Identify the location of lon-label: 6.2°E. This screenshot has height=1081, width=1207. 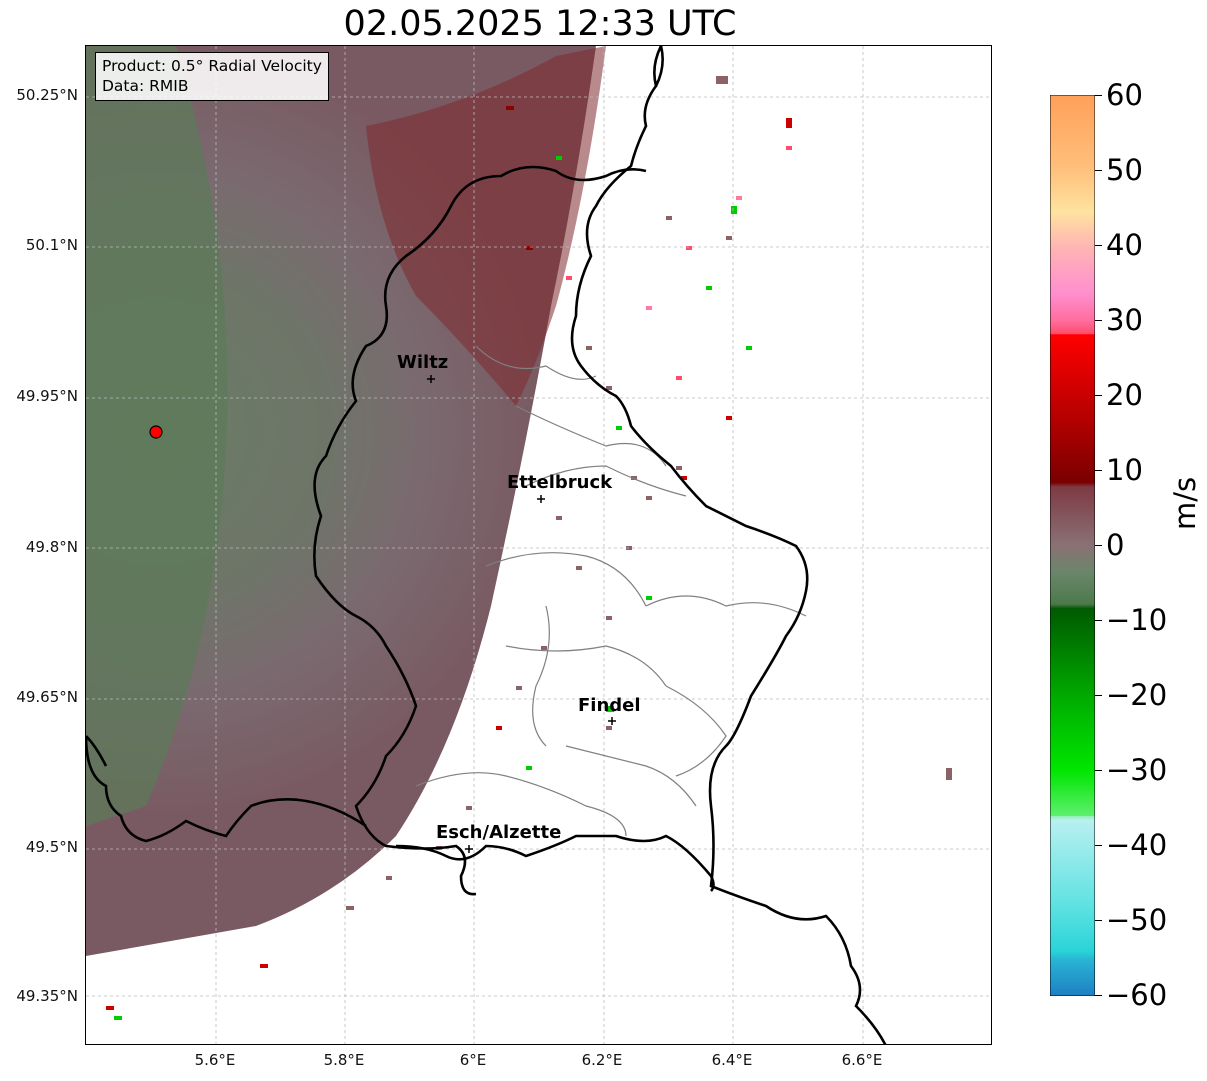
(602, 1060).